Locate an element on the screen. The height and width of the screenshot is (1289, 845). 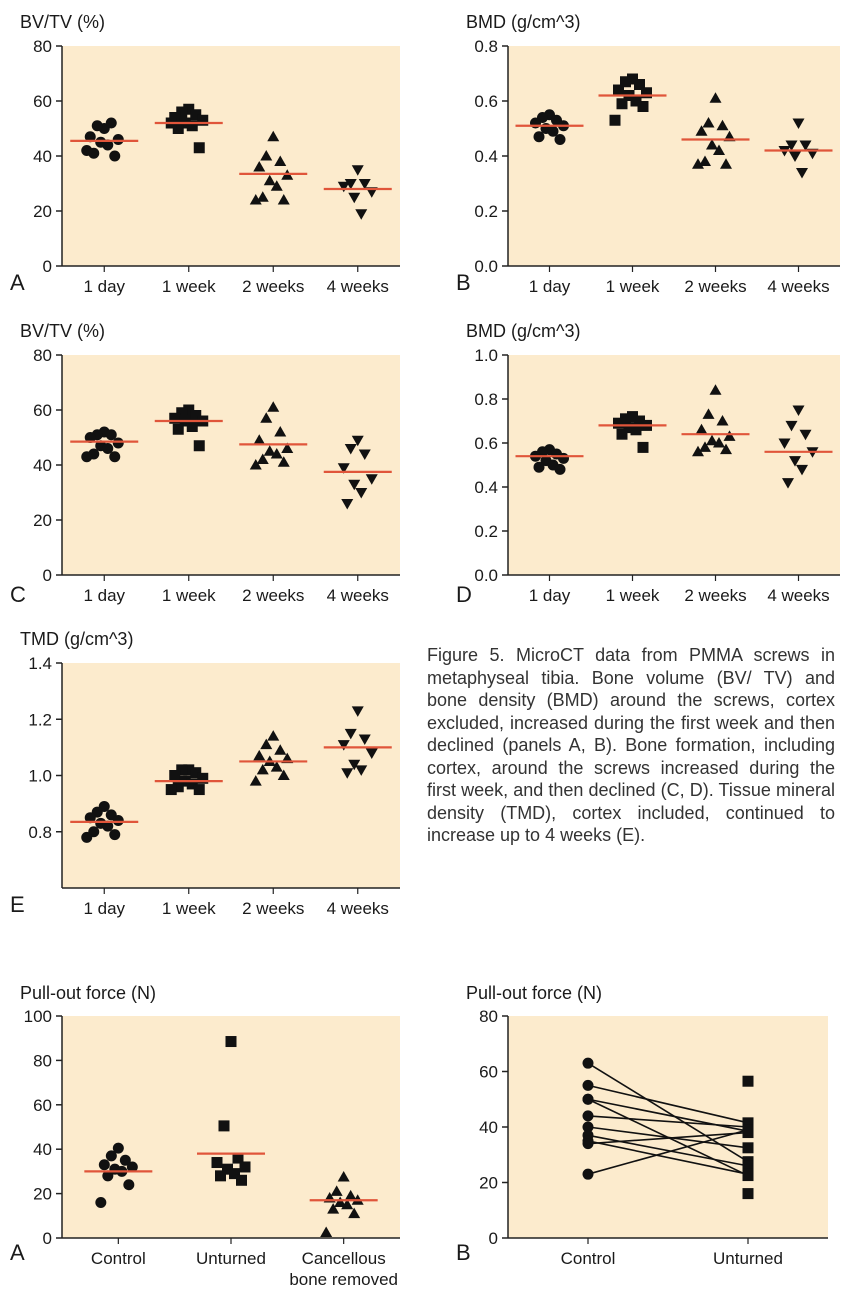
chart-title: TMD (g/cm^3) is located at coordinates (76, 639).